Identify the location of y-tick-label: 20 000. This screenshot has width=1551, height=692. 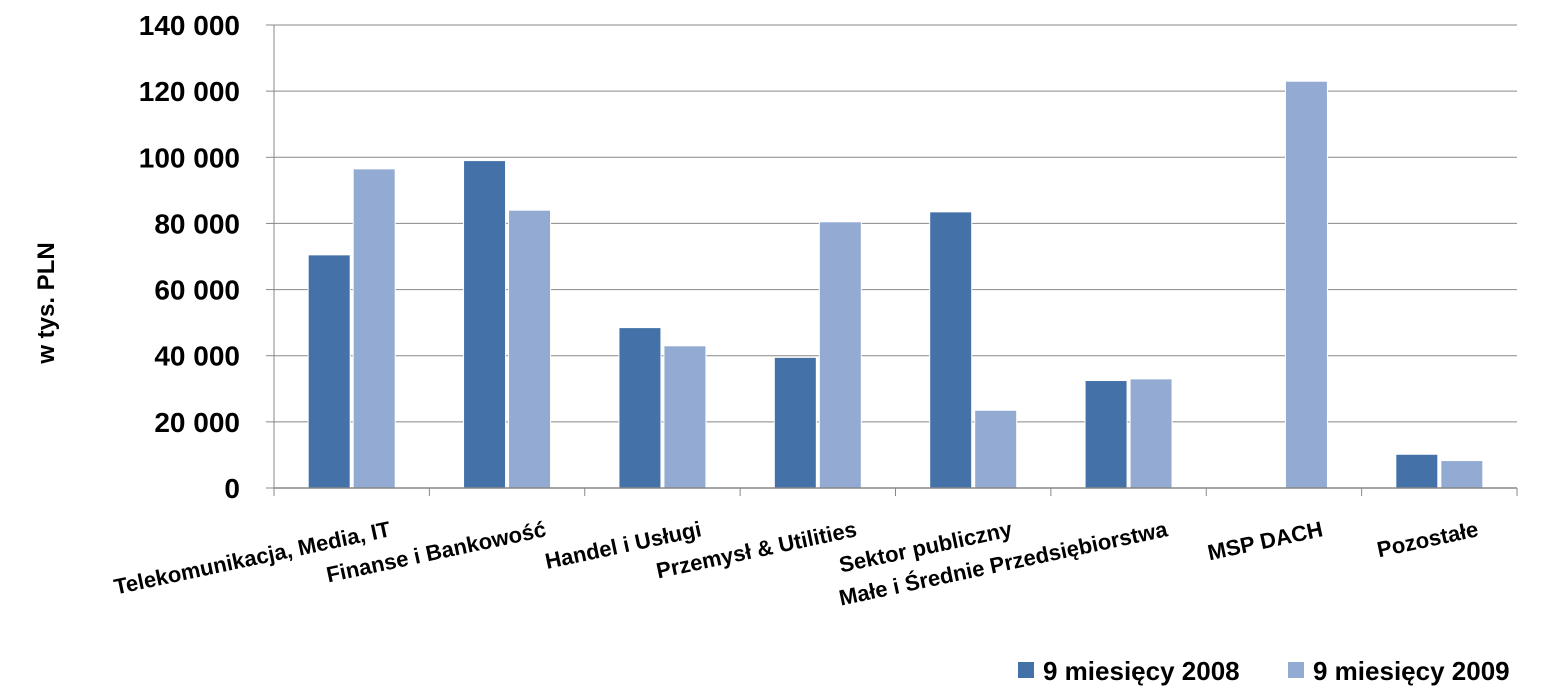
(197, 422).